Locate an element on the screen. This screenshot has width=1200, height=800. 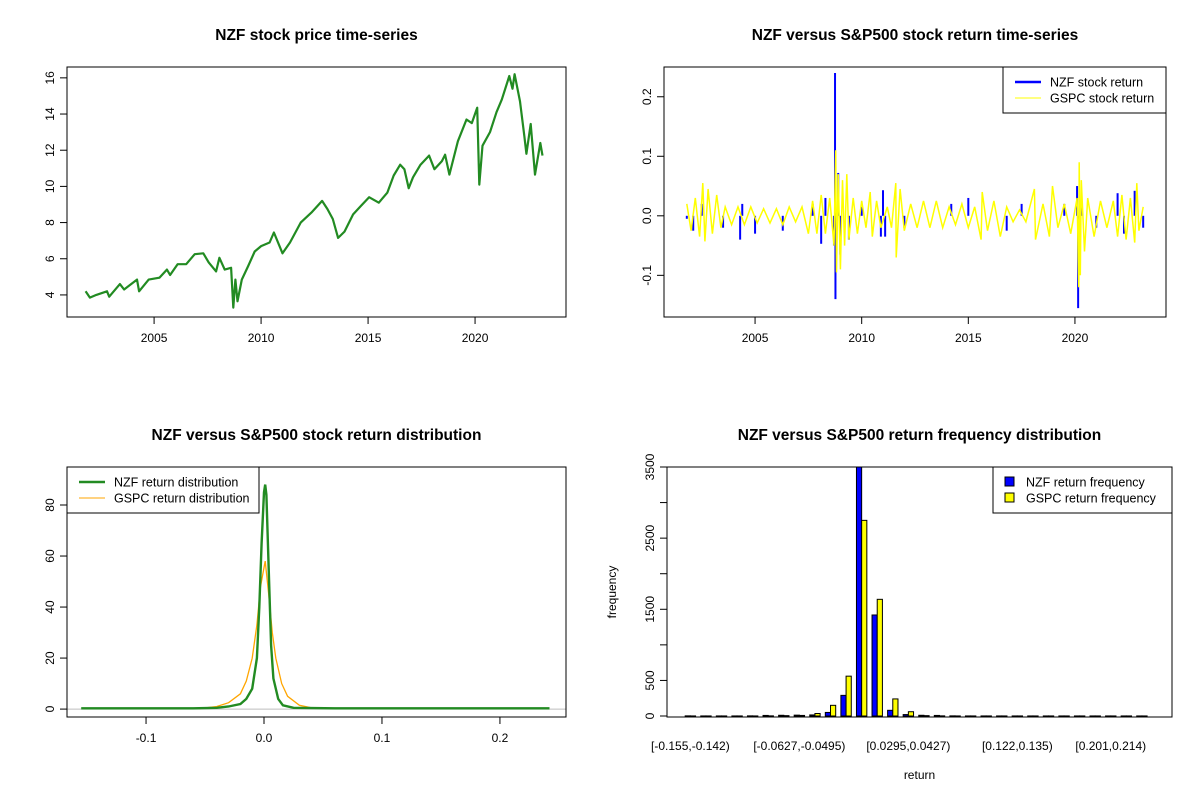
y-tick-label: 500 is located at coordinates (650, 680).